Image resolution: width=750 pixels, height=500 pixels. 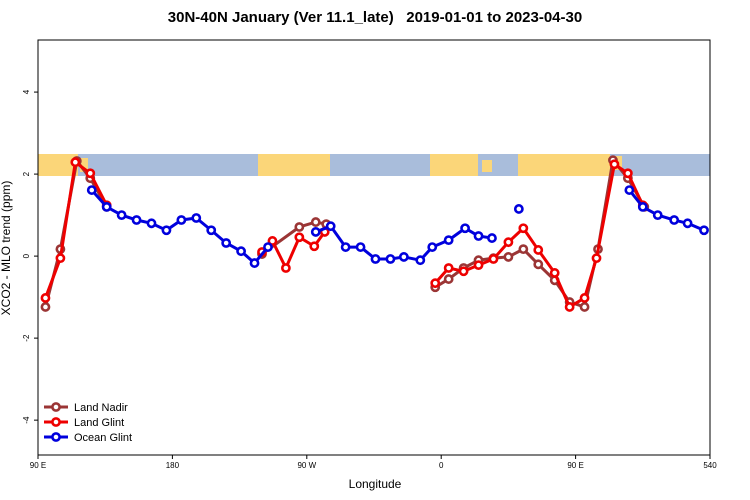 What do you see at coordinates (710, 465) in the screenshot?
I see `x-tick-label: 540` at bounding box center [710, 465].